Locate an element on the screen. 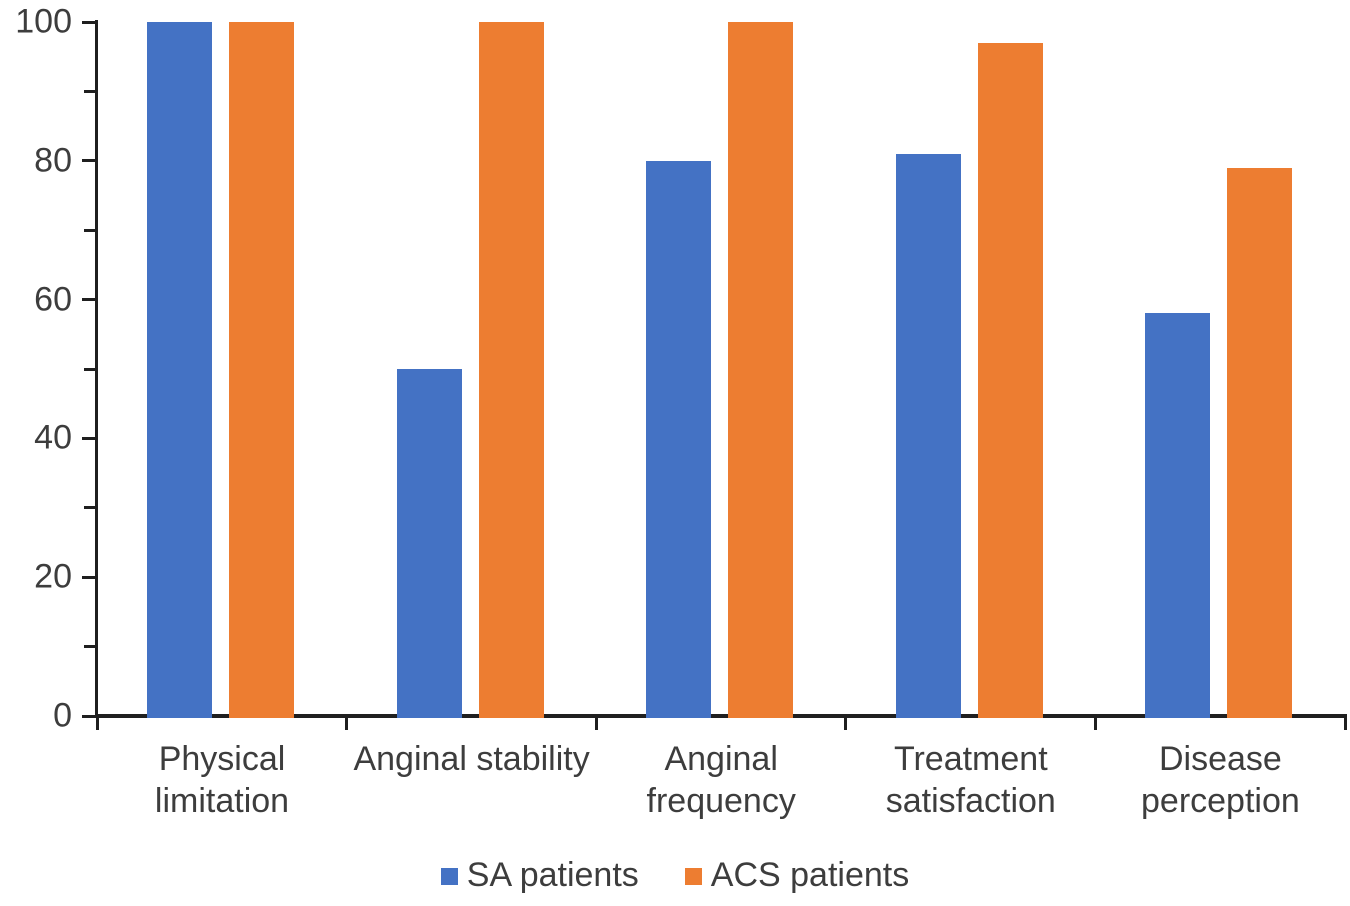  category-label: Anginal frequency is located at coordinates (721, 780).